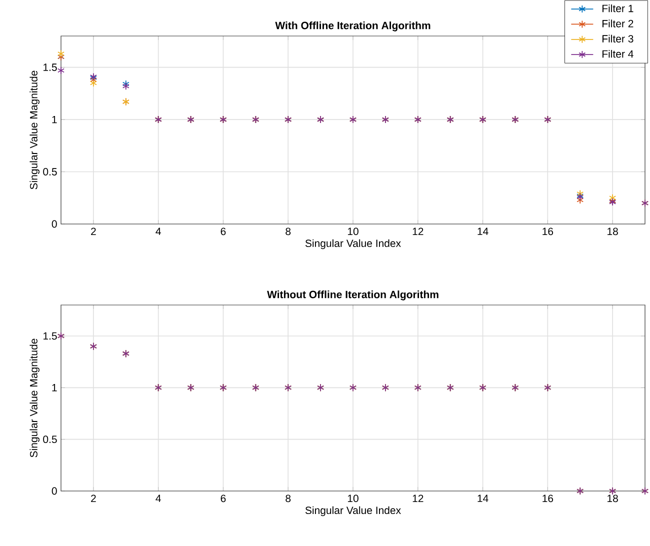  Describe the element at coordinates (352, 26) in the screenshot. I see `chart-title: With Offline Iteration Algorithm` at that location.